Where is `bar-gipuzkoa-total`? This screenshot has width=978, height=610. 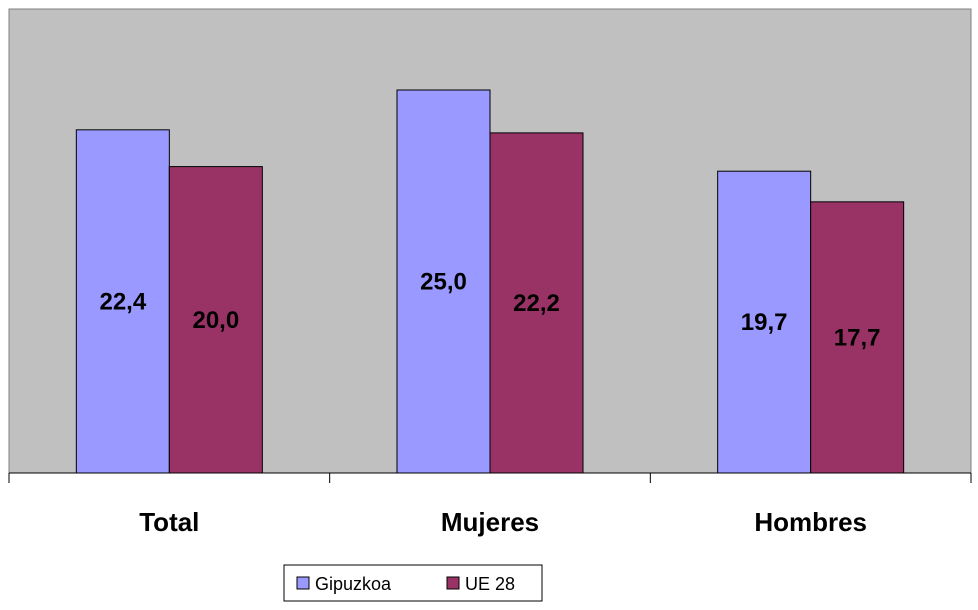 bar-gipuzkoa-total is located at coordinates (122, 301).